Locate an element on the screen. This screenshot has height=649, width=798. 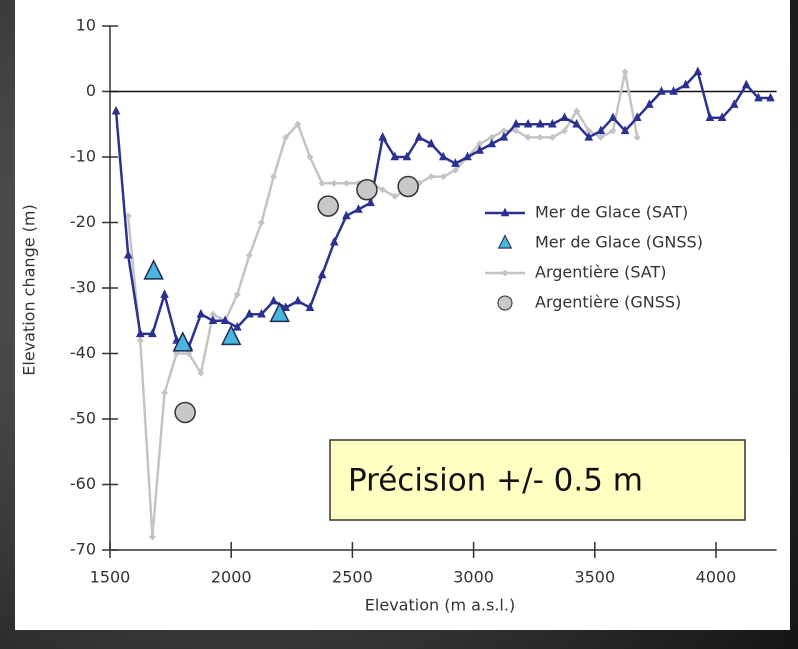
legend-label: Mer de Glace (GNSS) is located at coordinates (619, 242).